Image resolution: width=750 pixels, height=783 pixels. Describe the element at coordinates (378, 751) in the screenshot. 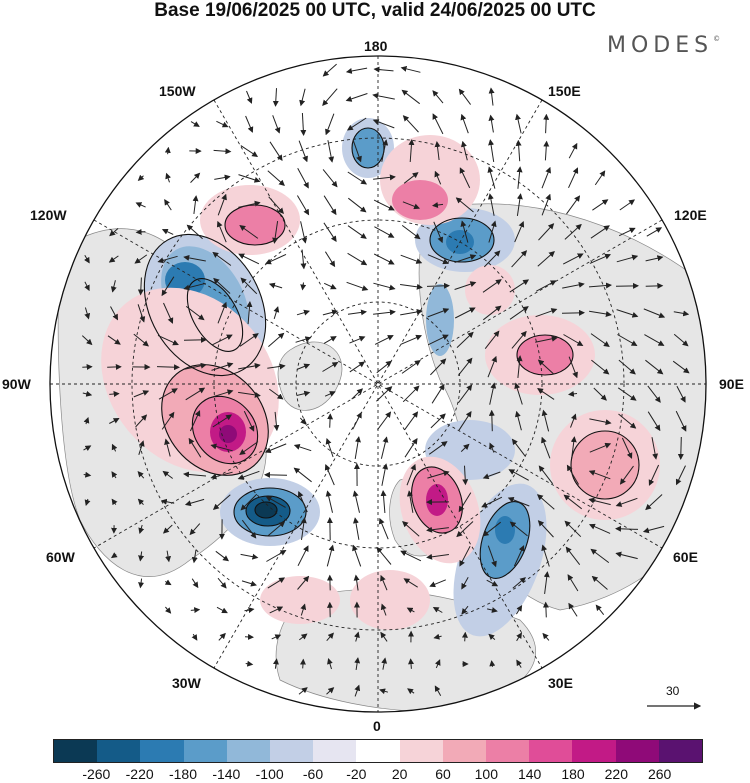

I see `colorbar` at that location.